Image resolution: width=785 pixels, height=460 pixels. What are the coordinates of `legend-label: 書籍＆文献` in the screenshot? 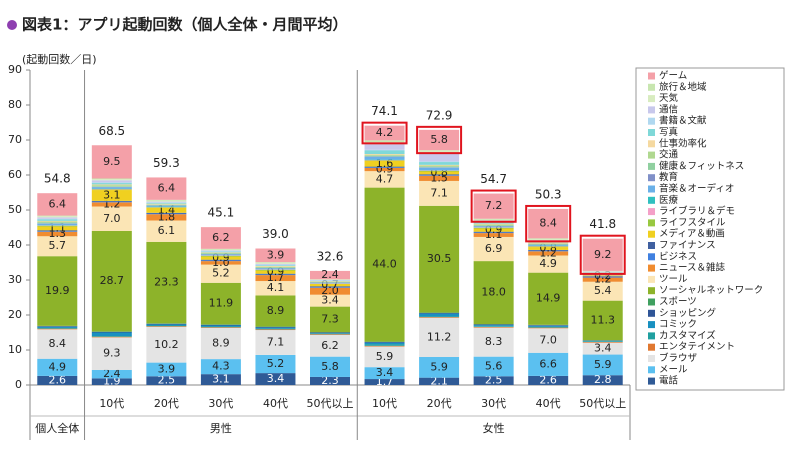 It's located at (683, 121).